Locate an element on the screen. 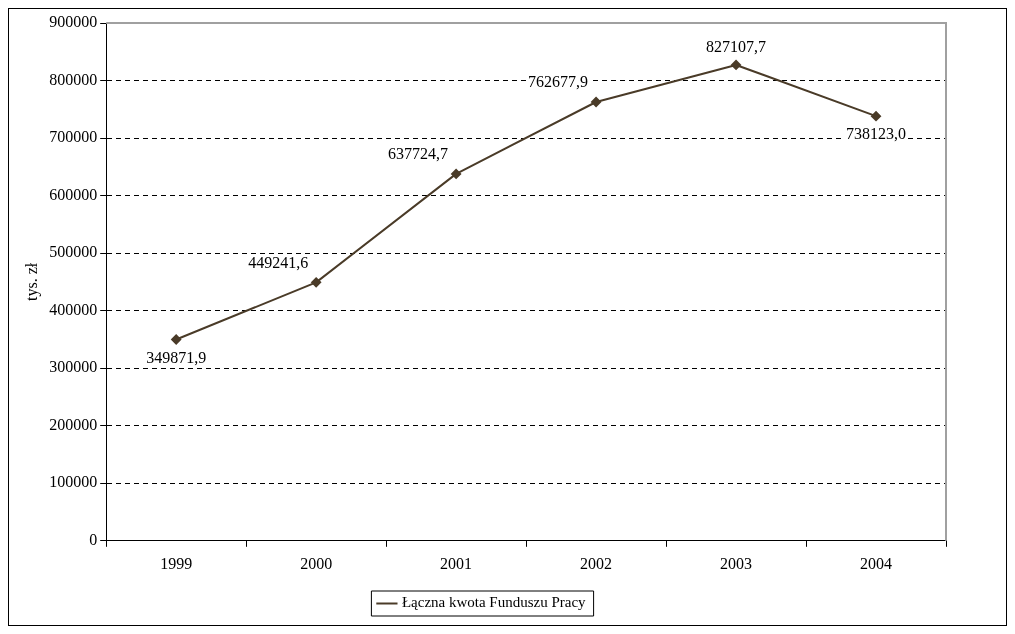 The width and height of the screenshot is (1015, 634). y-tick-label: 400000 is located at coordinates (73, 309).